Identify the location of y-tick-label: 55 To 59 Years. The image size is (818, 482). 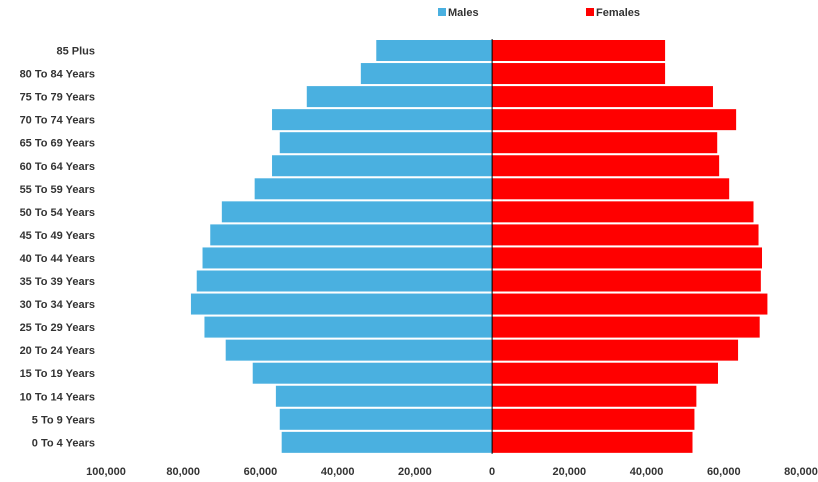
(57, 190).